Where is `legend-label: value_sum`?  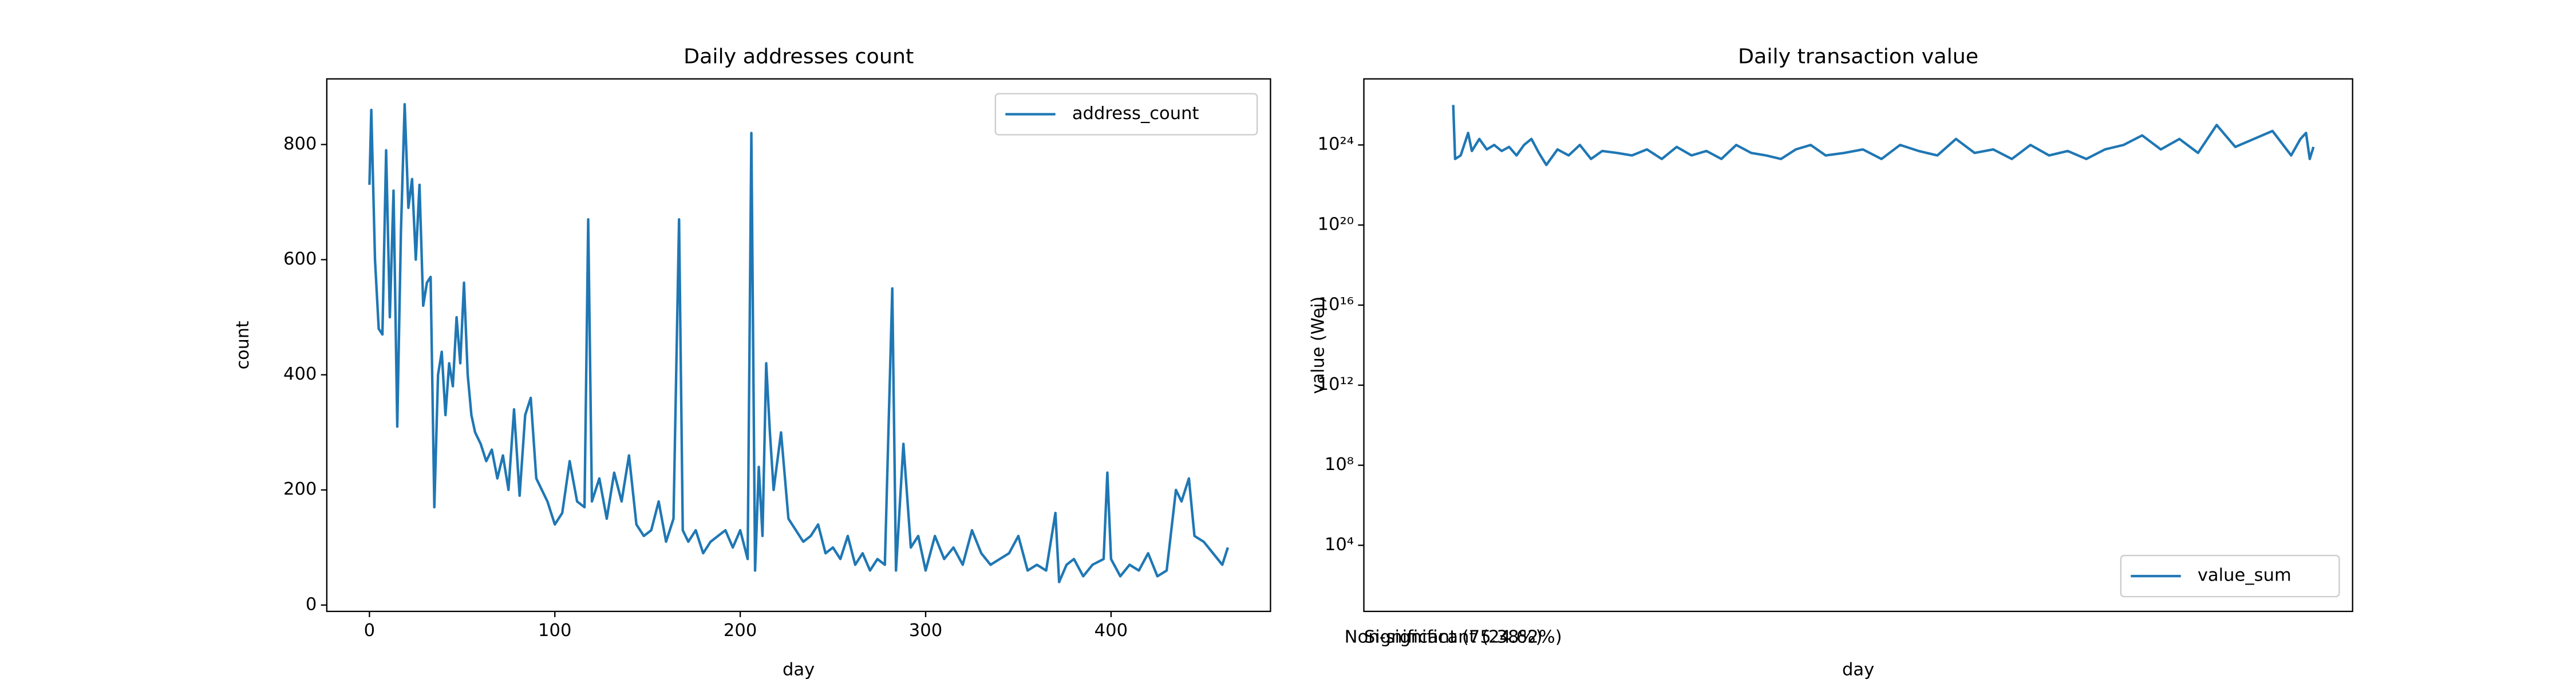
legend-label: value_sum is located at coordinates (2244, 576).